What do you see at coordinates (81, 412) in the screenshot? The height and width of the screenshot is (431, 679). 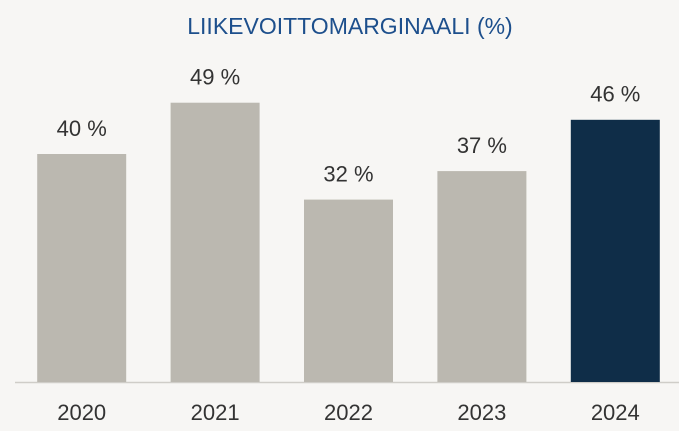 I see `x-tick-label: 2020` at bounding box center [81, 412].